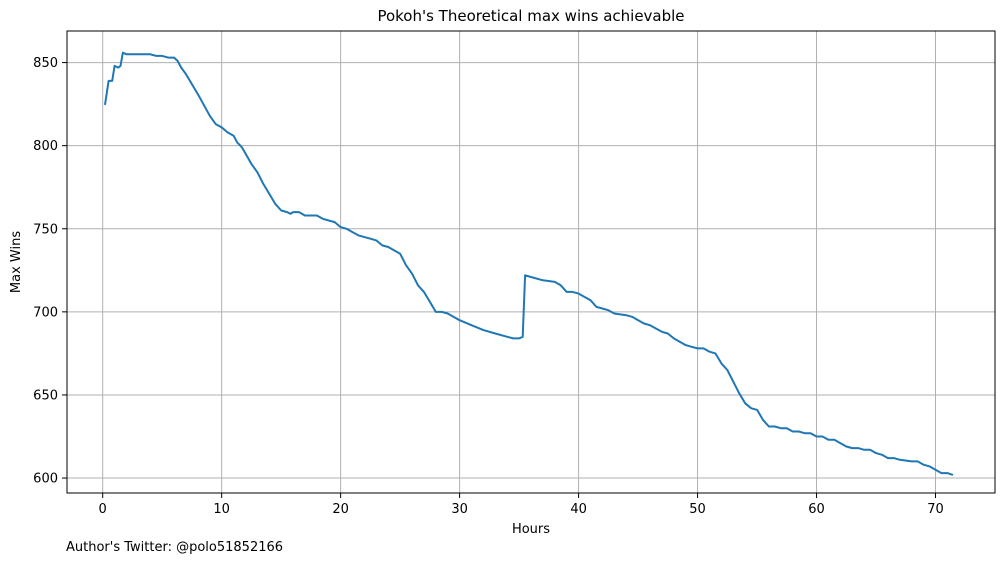 This screenshot has width=1005, height=562. What do you see at coordinates (697, 509) in the screenshot?
I see `x-tick-label: 50` at bounding box center [697, 509].